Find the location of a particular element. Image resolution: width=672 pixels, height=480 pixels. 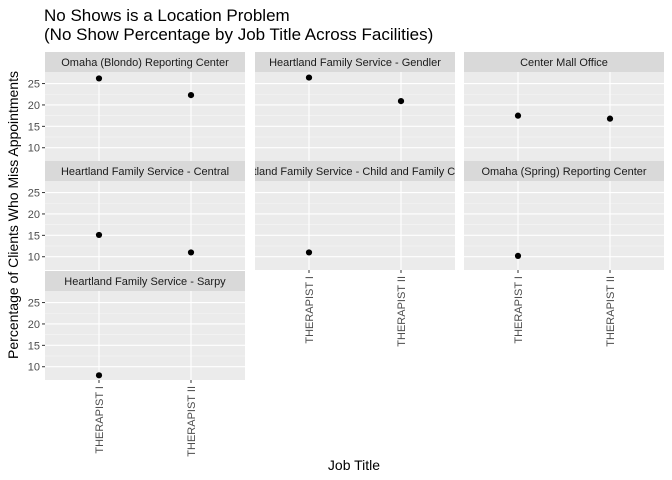

facet-strip-label: Heartland Family Service - Sarpy is located at coordinates (145, 282).